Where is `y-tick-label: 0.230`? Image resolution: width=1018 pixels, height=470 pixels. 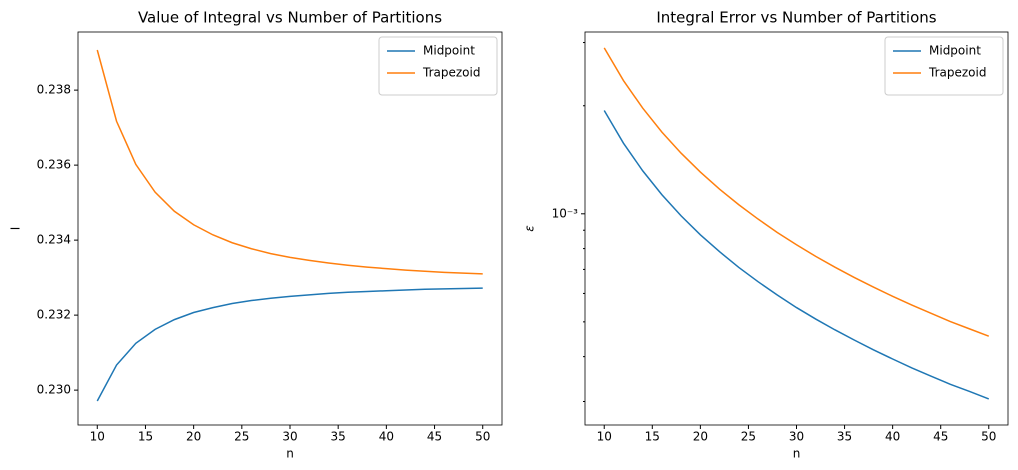 y-tick-label: 0.230 is located at coordinates (54, 390).